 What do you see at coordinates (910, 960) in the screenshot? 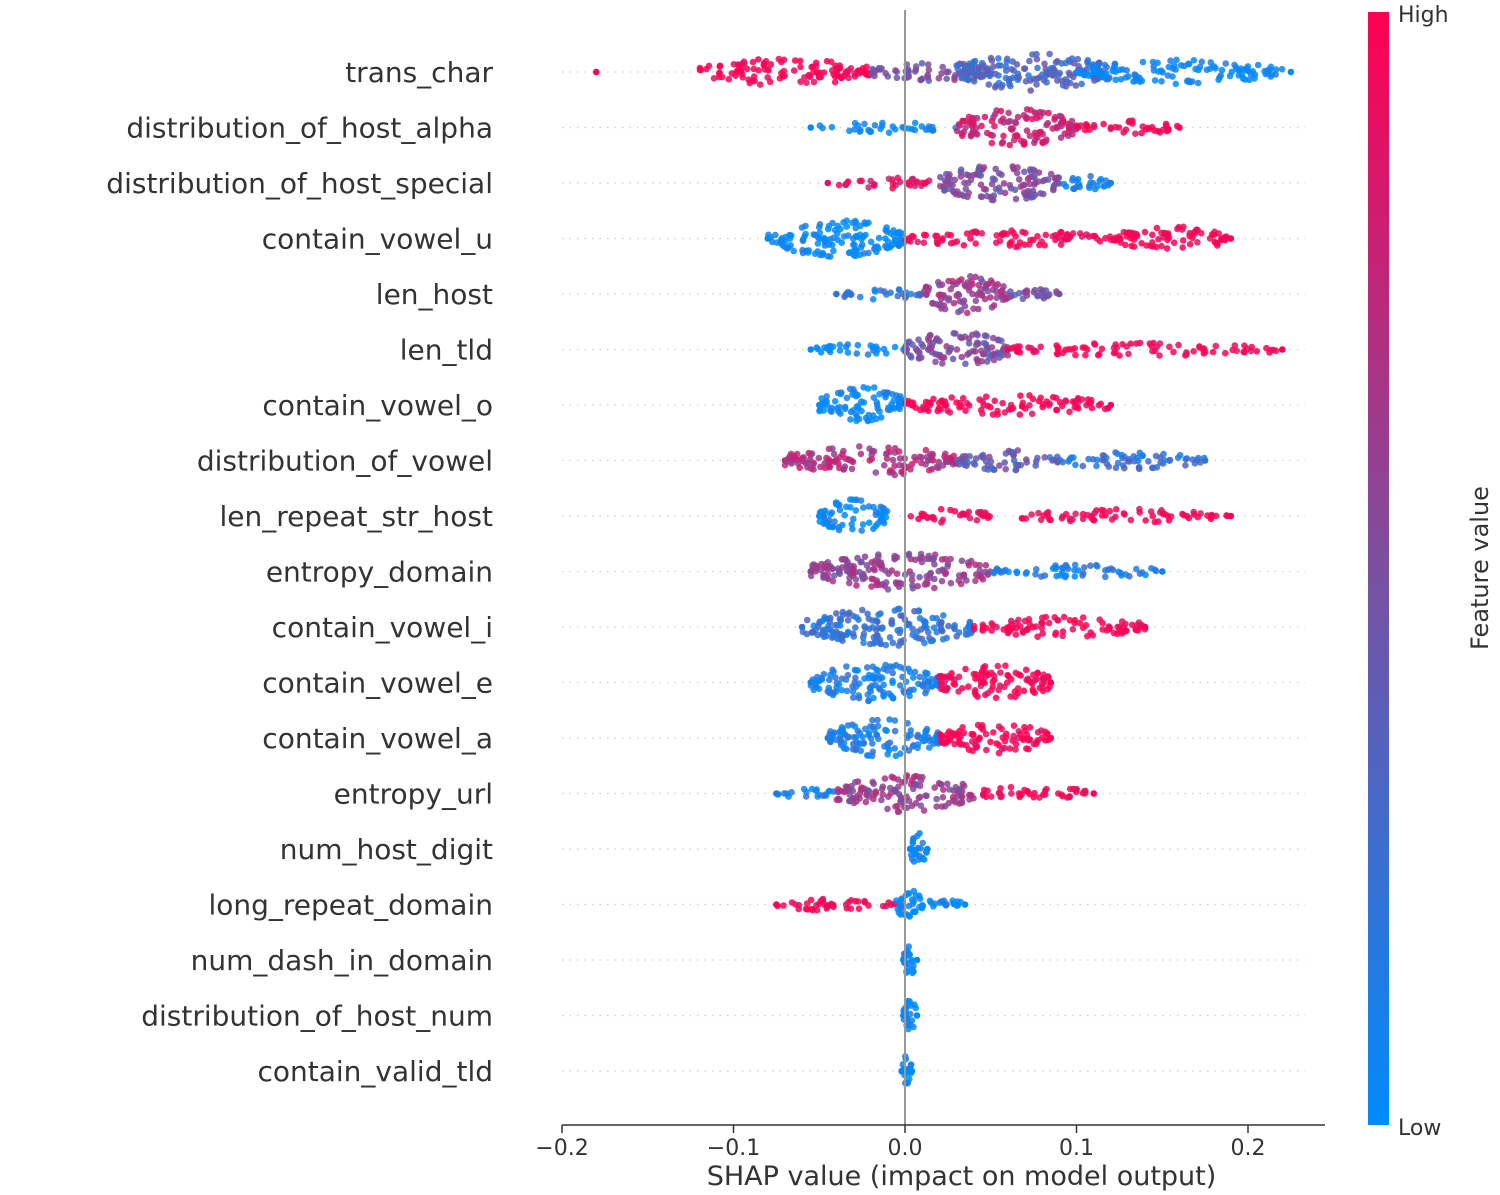
I see `feature-row-num_dash_in_domain` at bounding box center [910, 960].